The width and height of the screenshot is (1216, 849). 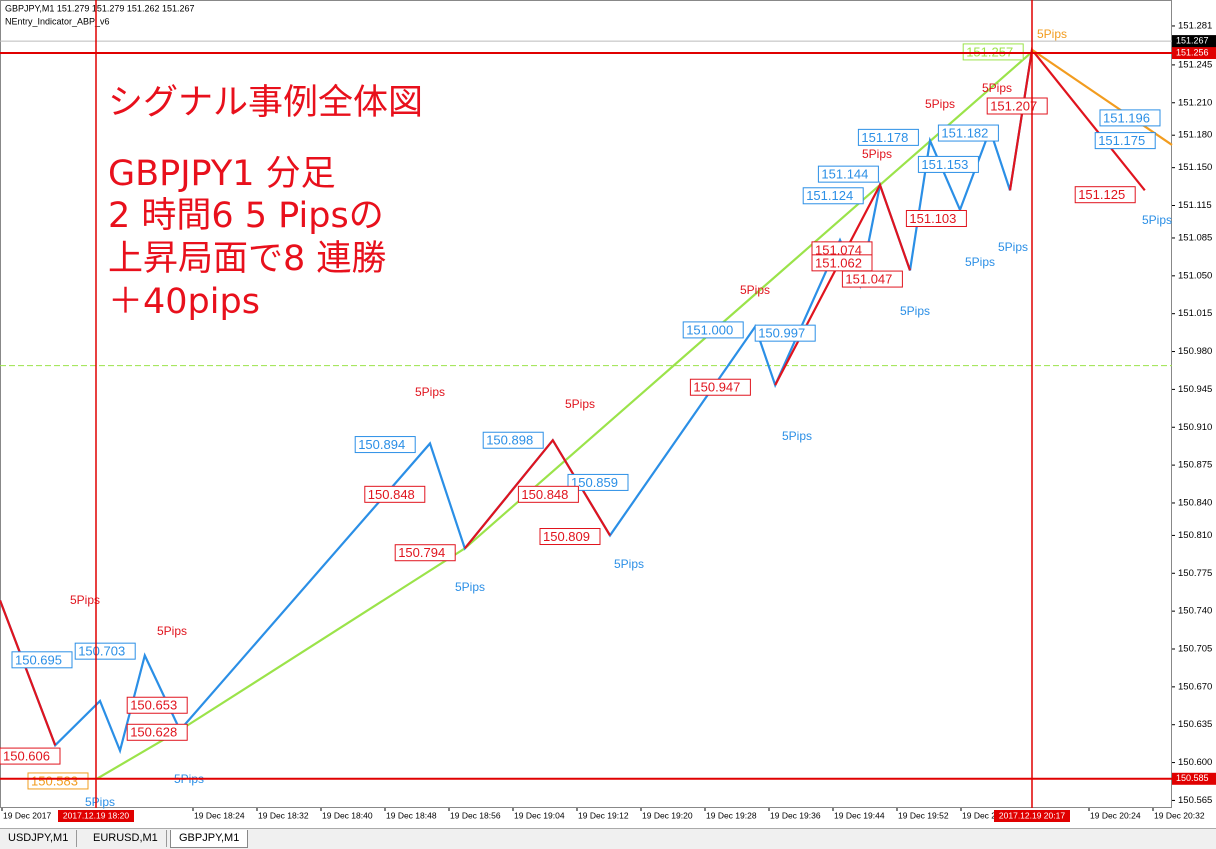 I want to click on cursor-label: 2017.12.19 20:17, so click(x=1032, y=815).